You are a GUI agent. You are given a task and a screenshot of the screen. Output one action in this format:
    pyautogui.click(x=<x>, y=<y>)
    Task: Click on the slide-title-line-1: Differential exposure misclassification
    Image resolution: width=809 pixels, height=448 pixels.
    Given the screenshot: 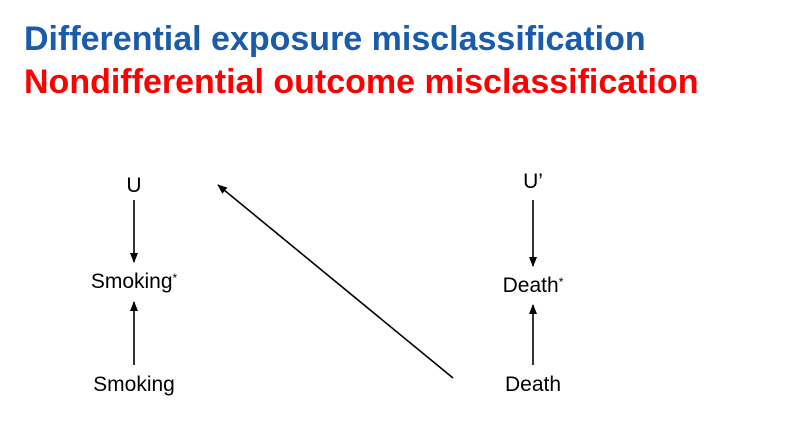 What is the action you would take?
    pyautogui.click(x=335, y=39)
    